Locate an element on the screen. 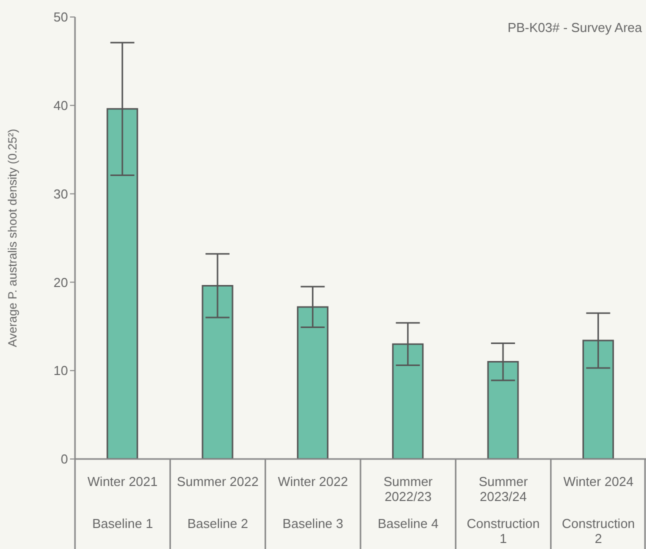 Image resolution: width=646 pixels, height=549 pixels. x-tick-label: Summer 2023/24 Construction 1 is located at coordinates (503, 510).